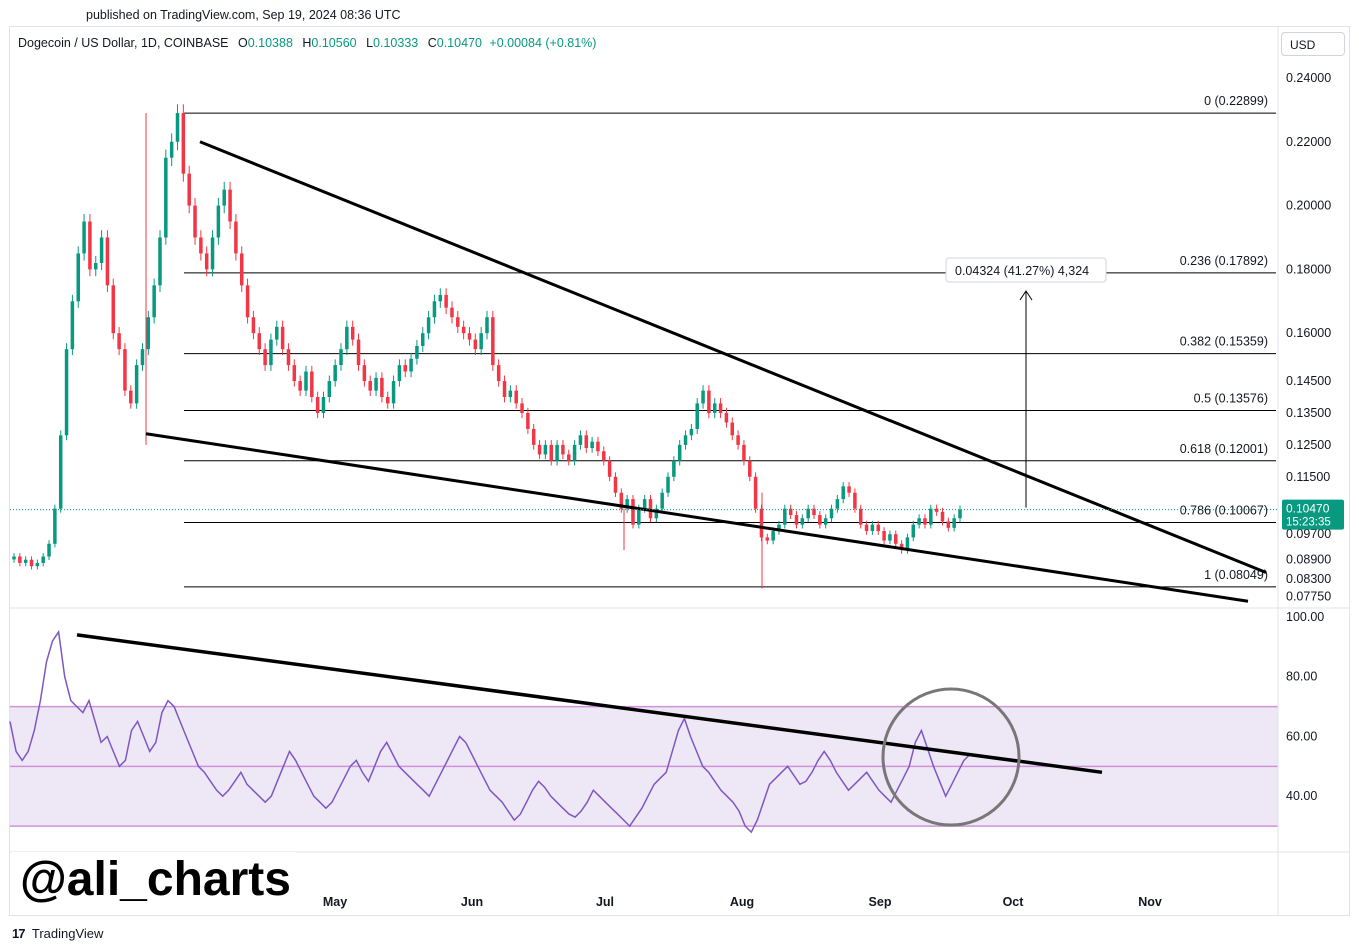 The image size is (1359, 950). Describe the element at coordinates (334, 43) in the screenshot. I see `high-value: 0.10560` at that location.